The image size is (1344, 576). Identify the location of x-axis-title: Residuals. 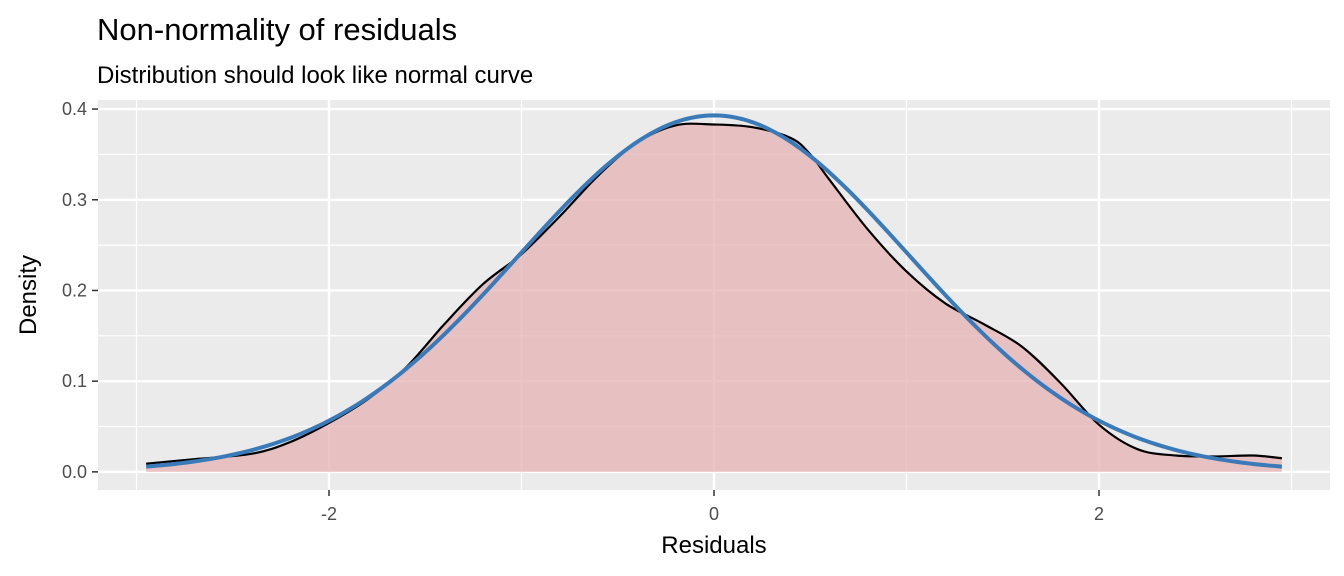
(713, 545).